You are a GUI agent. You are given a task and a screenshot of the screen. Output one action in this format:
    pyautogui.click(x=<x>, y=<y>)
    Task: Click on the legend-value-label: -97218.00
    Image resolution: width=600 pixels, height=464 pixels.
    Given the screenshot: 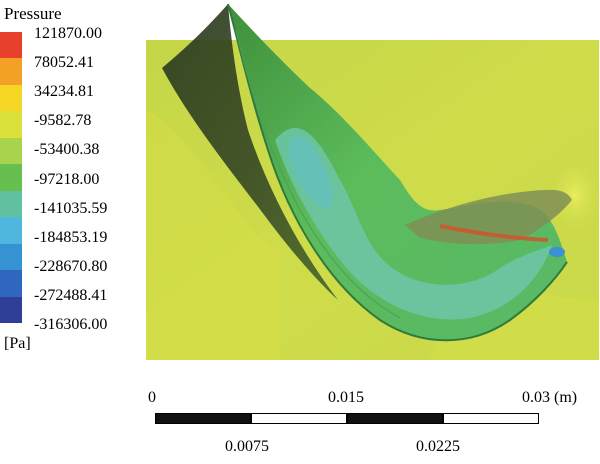 What is the action you would take?
    pyautogui.click(x=67, y=179)
    